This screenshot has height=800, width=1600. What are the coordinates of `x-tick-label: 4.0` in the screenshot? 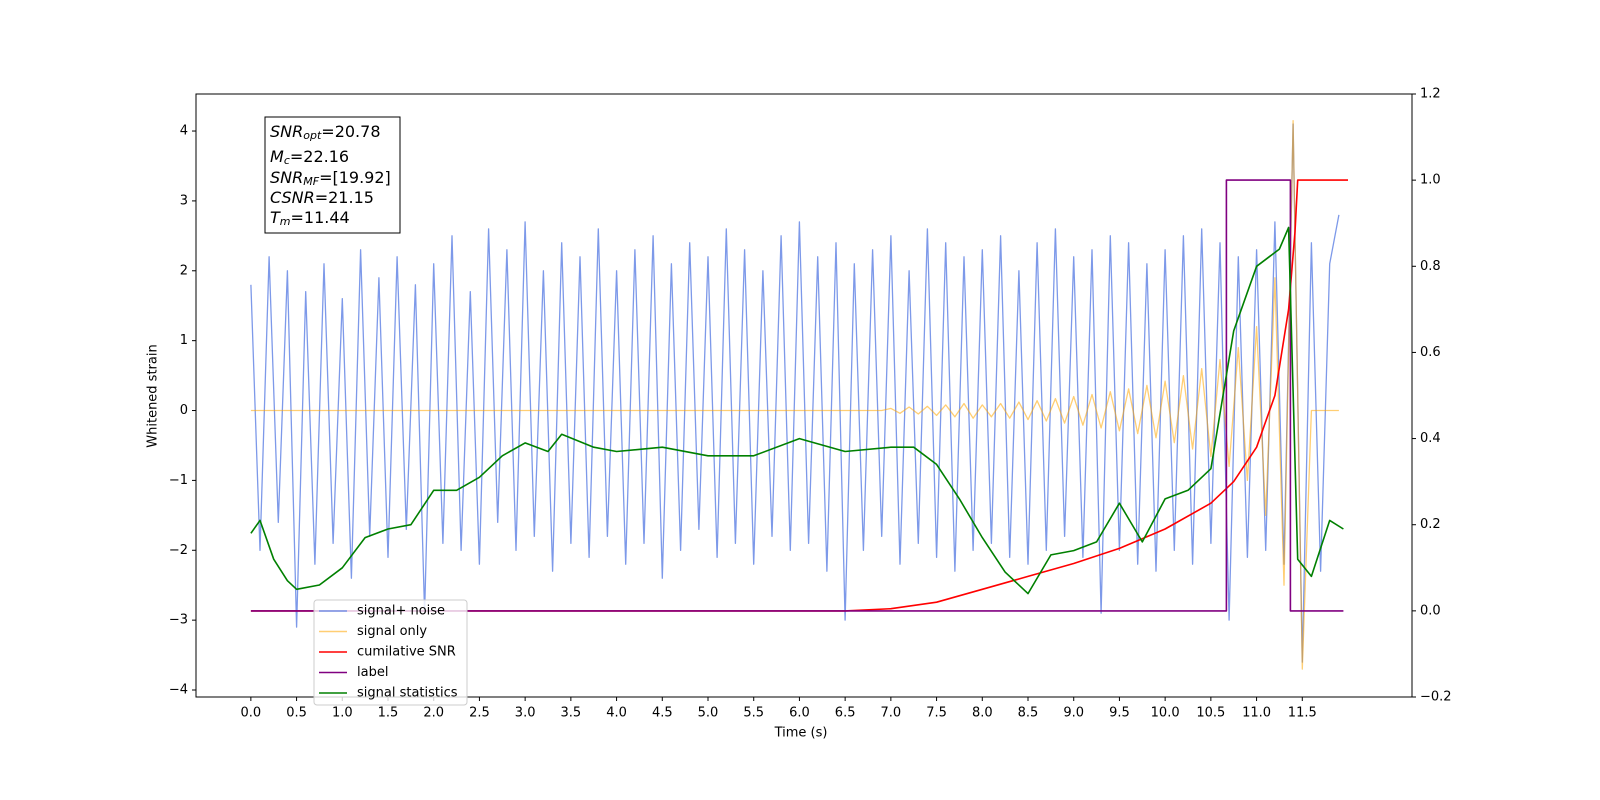 It's located at (616, 713).